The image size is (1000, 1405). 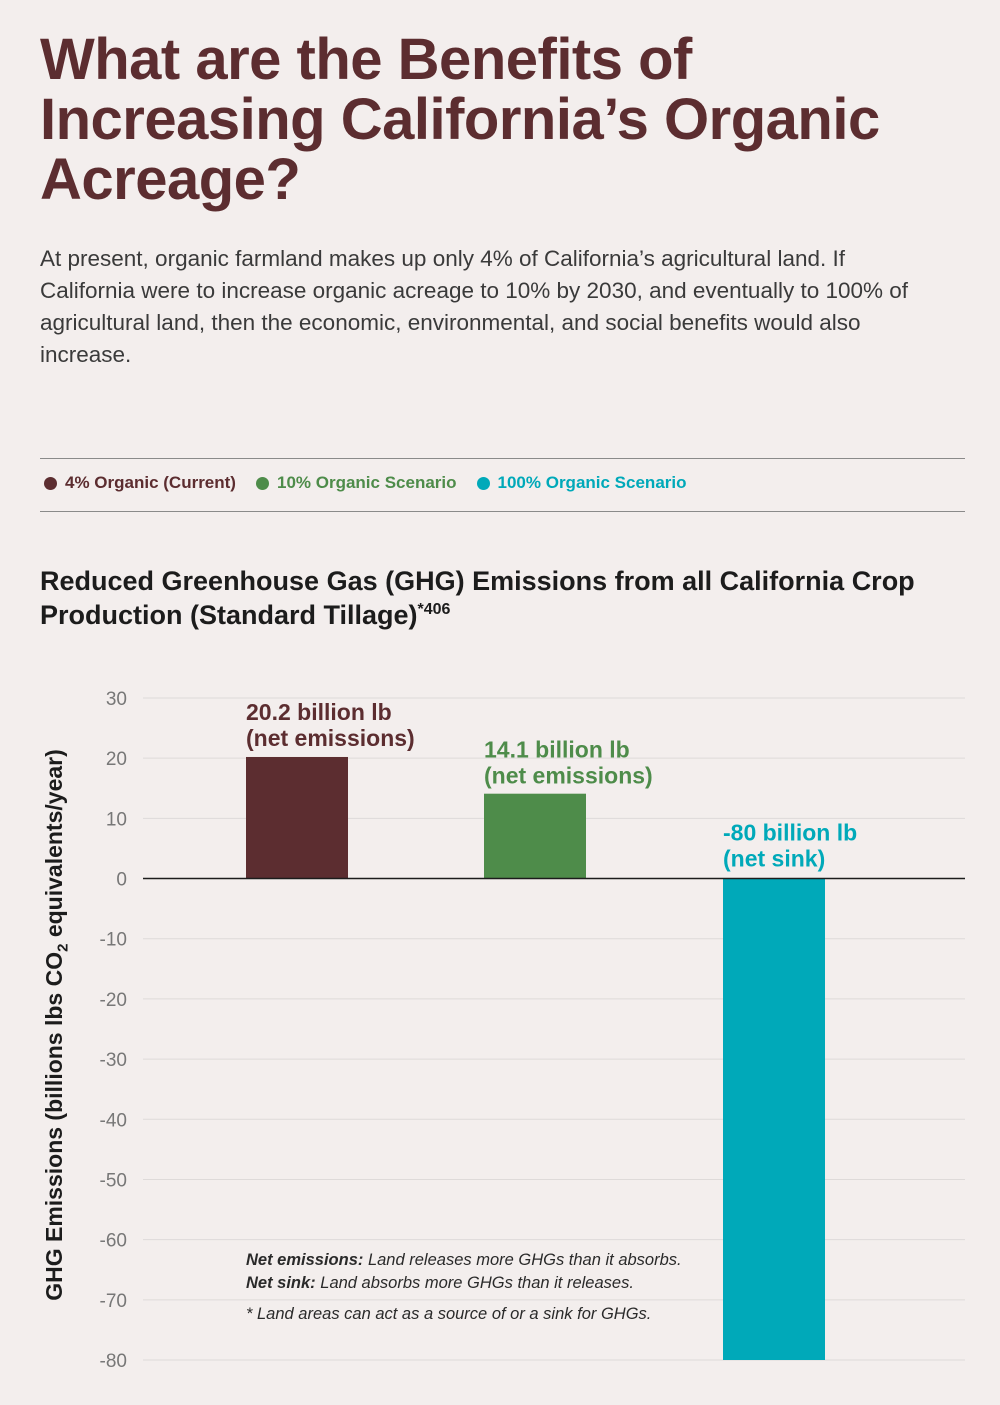 I want to click on bar-data-label-3: (net sink), so click(x=774, y=859).